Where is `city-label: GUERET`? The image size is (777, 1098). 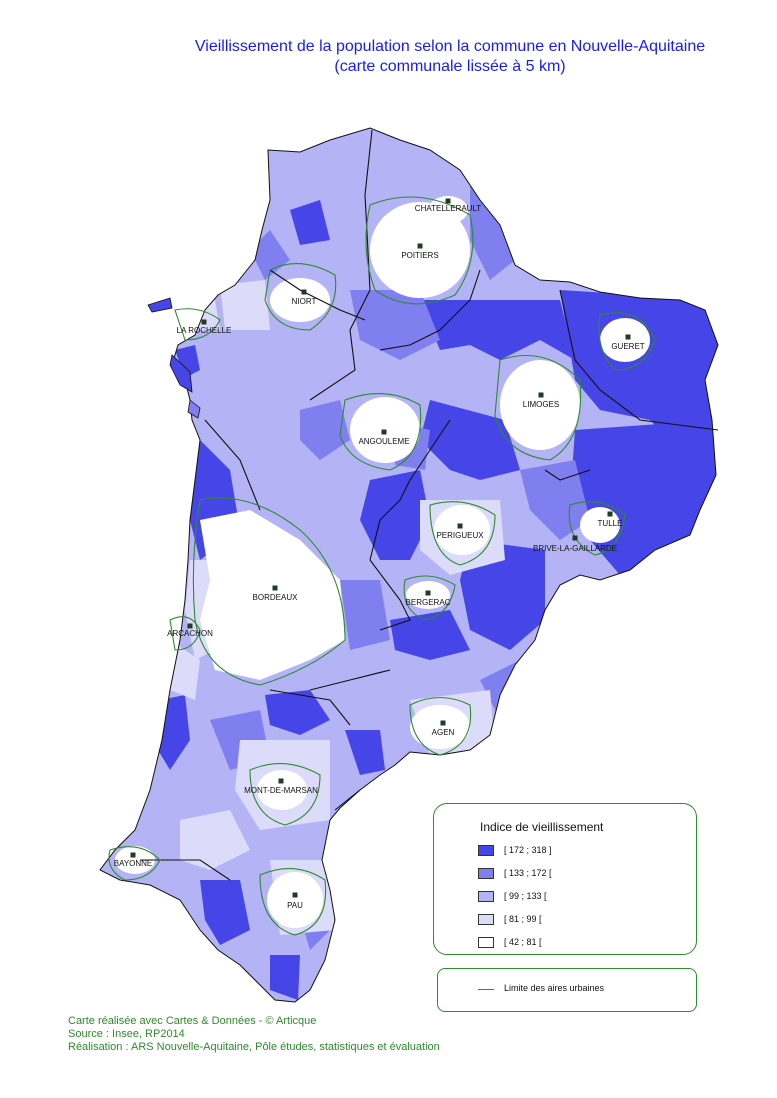
city-label: GUERET is located at coordinates (627, 346).